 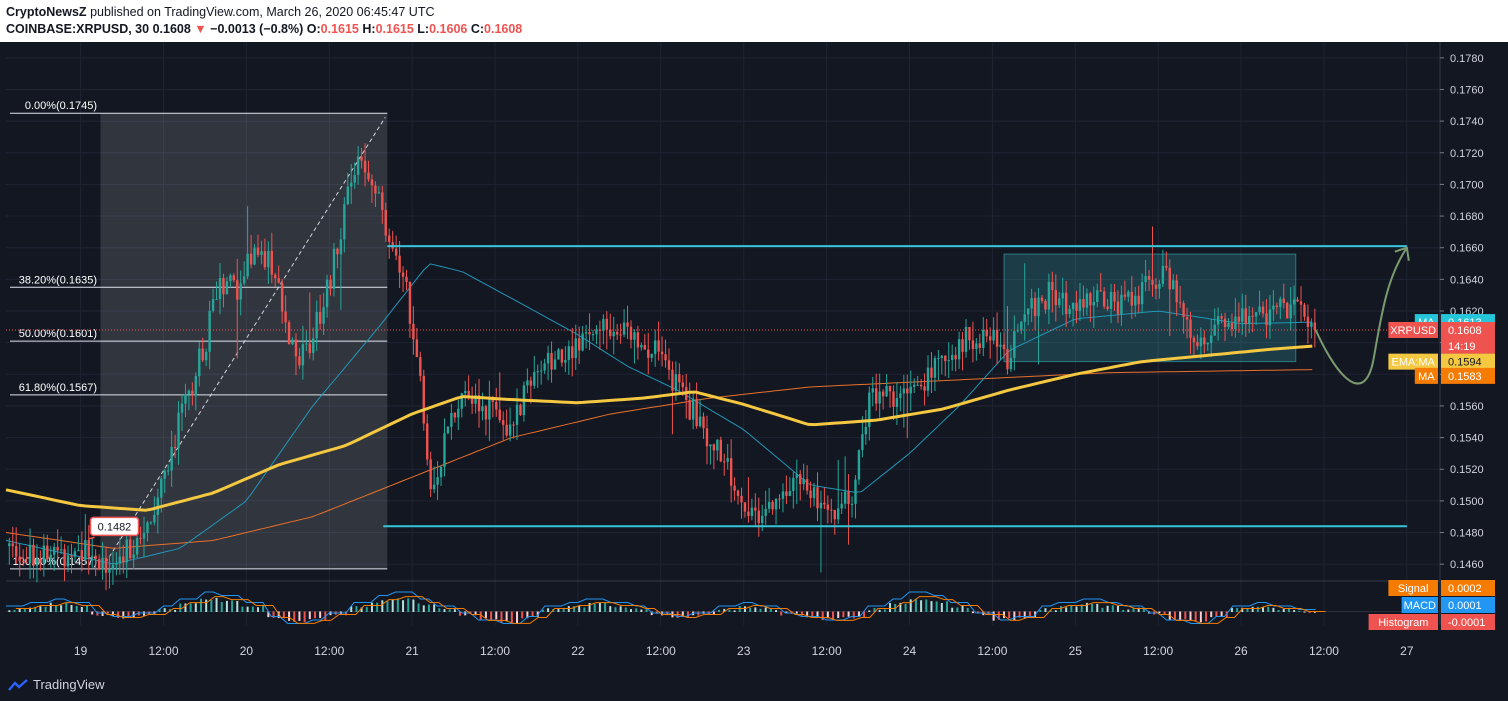 I want to click on tradingview-logo: TradingView, so click(x=56, y=684).